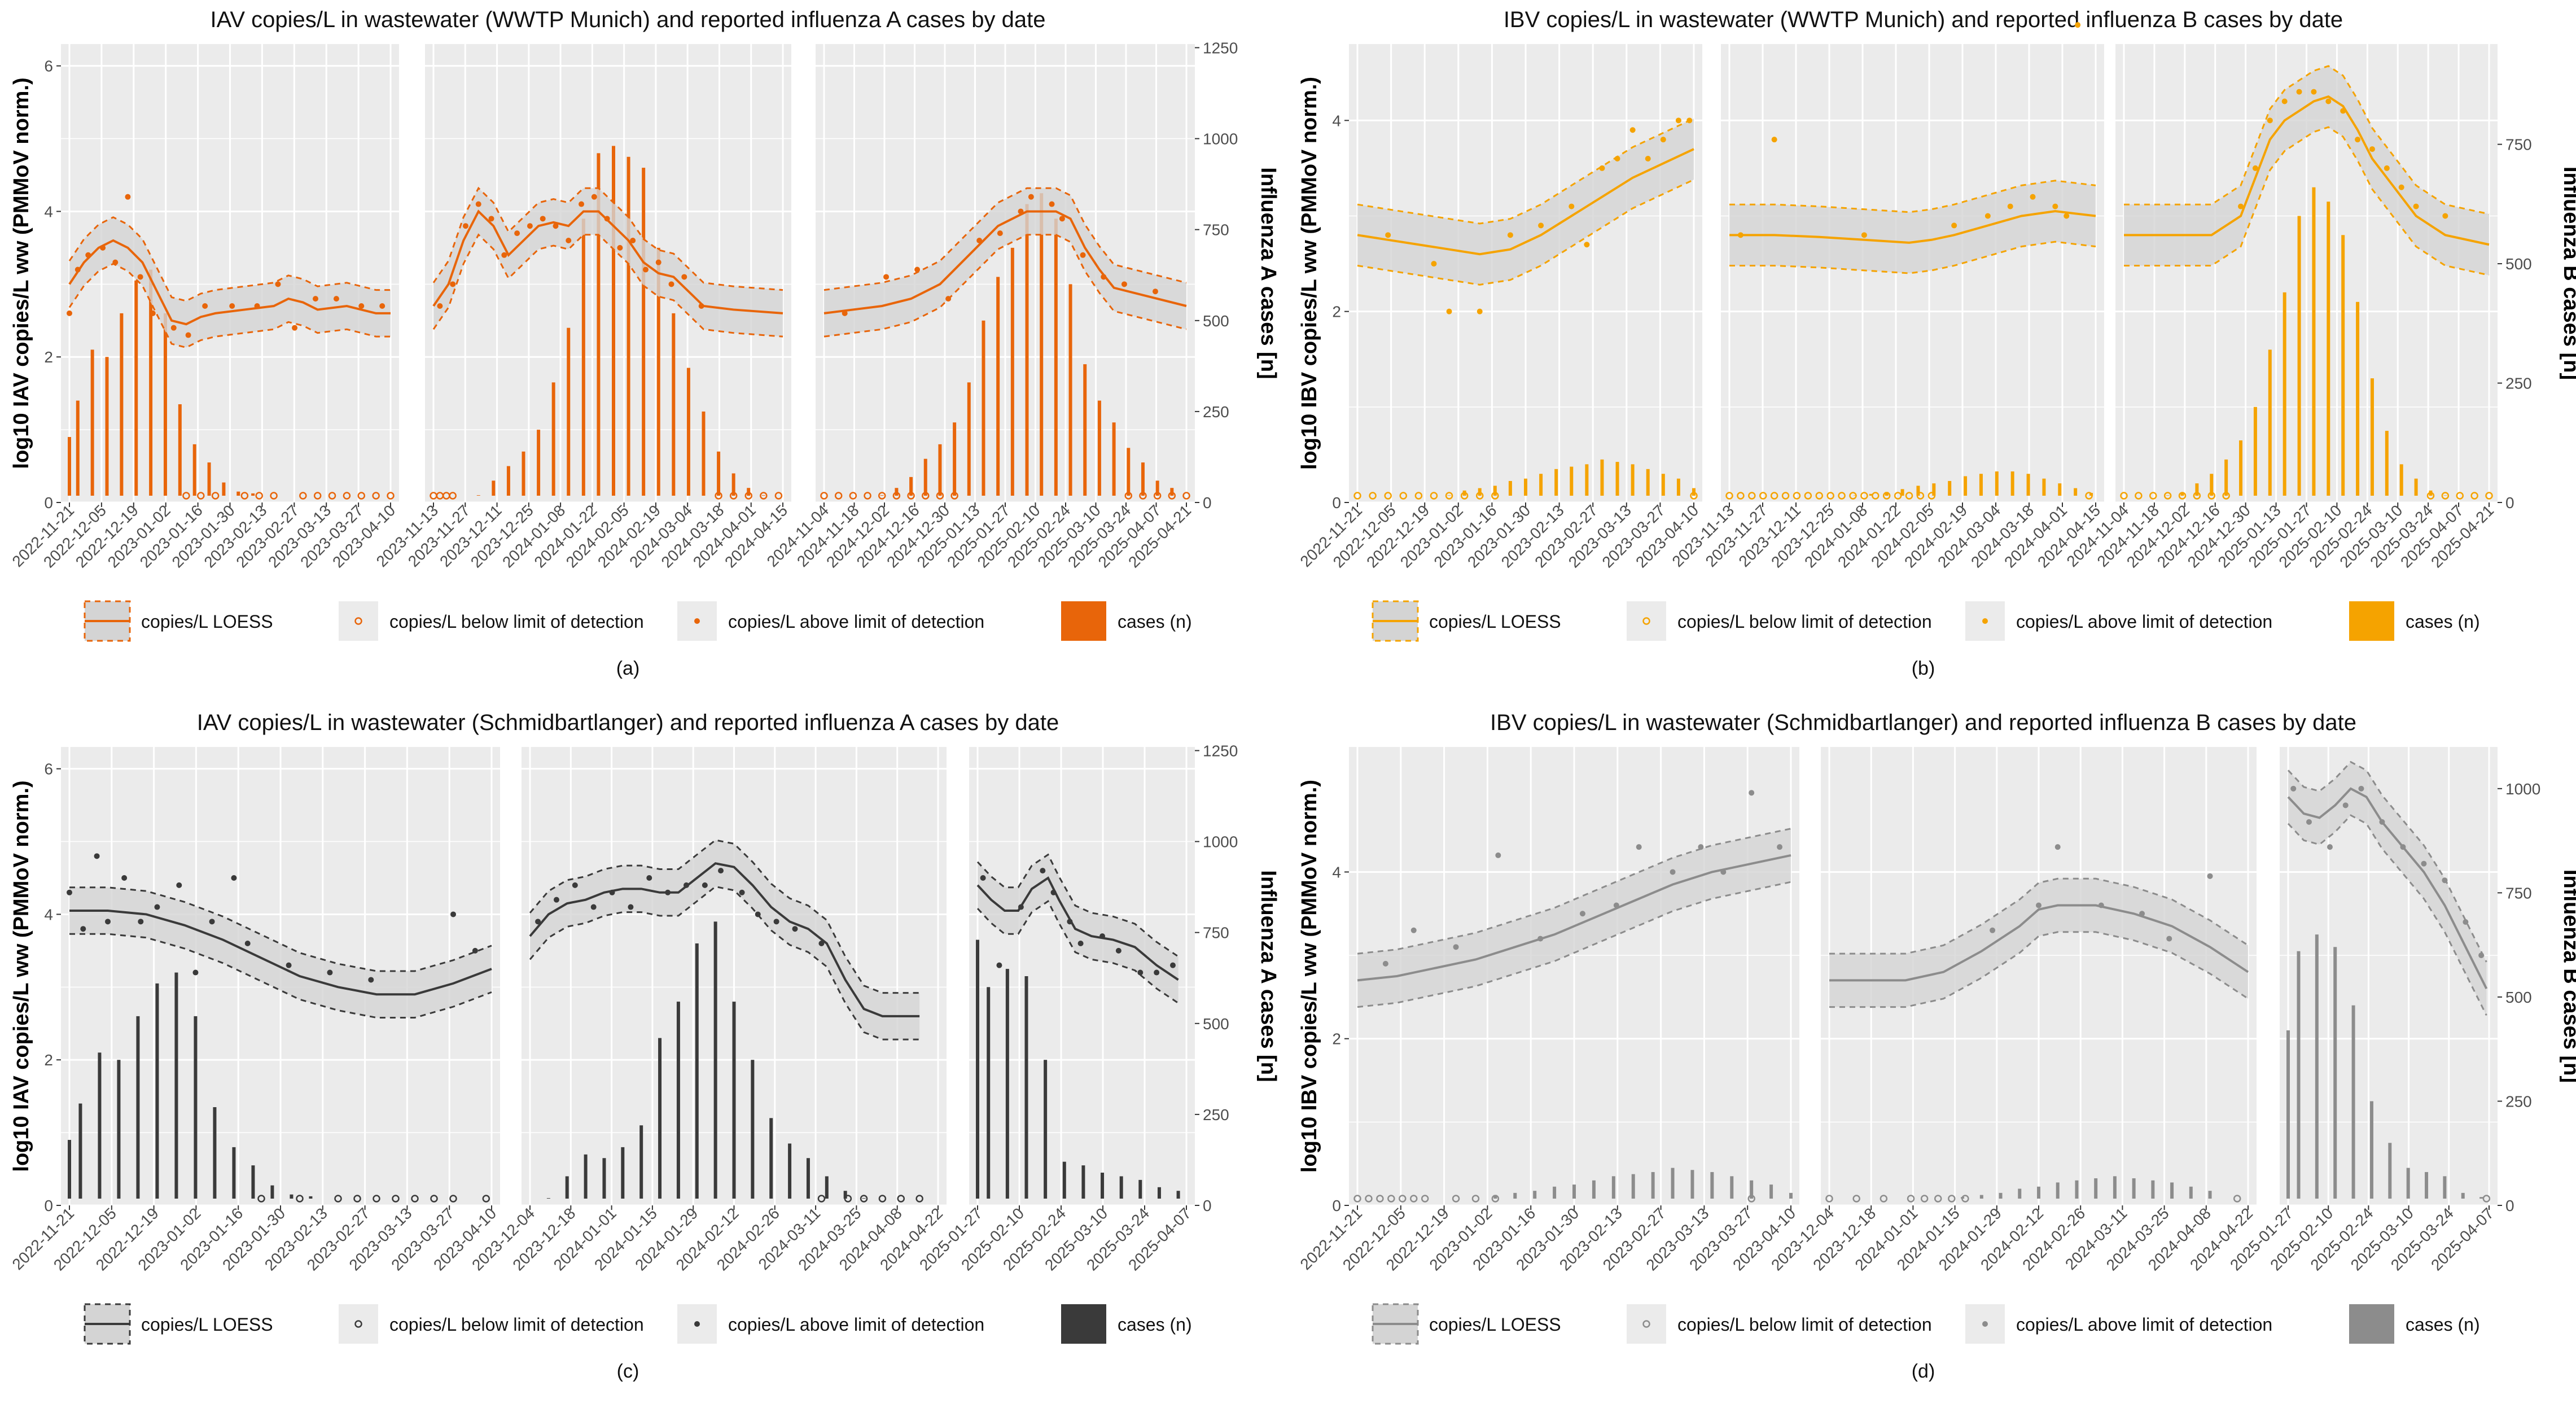 The height and width of the screenshot is (1403, 2576). What do you see at coordinates (1216, 933) in the screenshot?
I see `y2-tick-label: 750` at bounding box center [1216, 933].